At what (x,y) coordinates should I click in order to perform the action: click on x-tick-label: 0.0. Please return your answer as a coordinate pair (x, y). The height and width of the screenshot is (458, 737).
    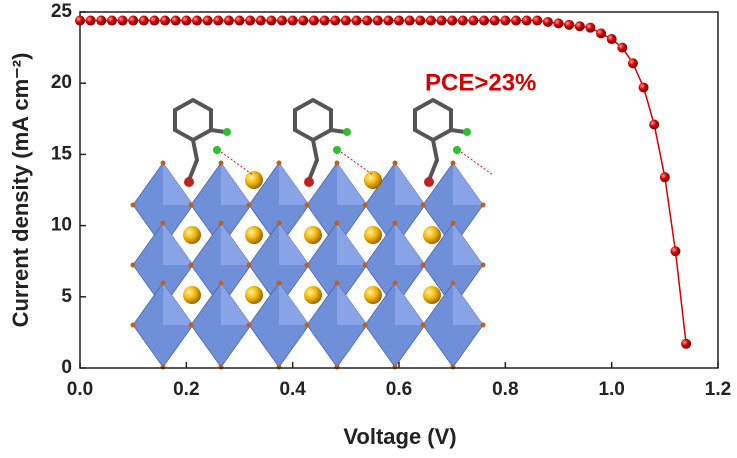
    Looking at the image, I should click on (80, 389).